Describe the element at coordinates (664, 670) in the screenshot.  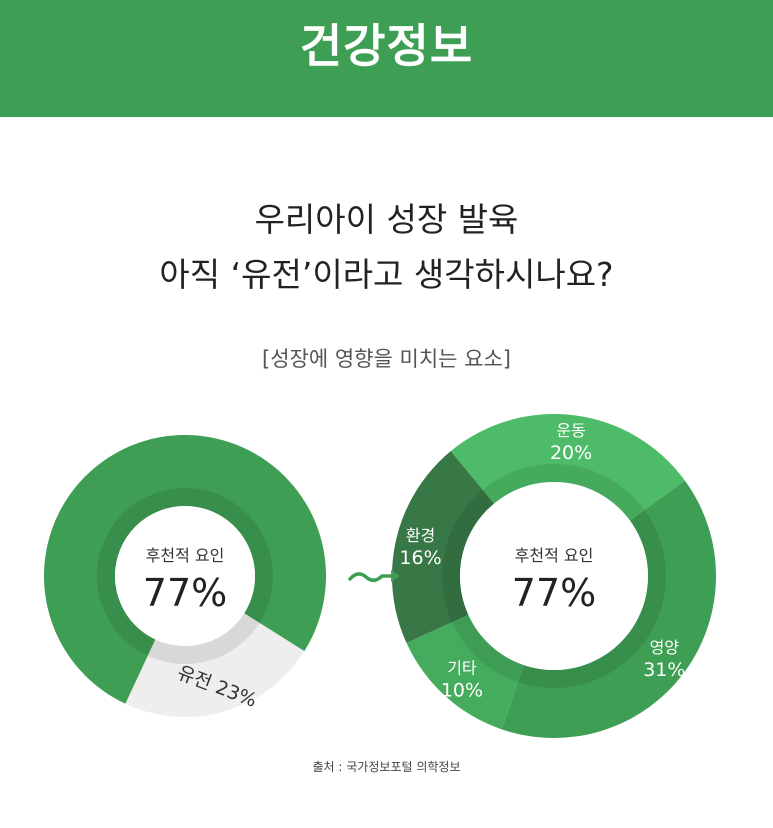
I see `chart-2-slice-2-value: 31%` at that location.